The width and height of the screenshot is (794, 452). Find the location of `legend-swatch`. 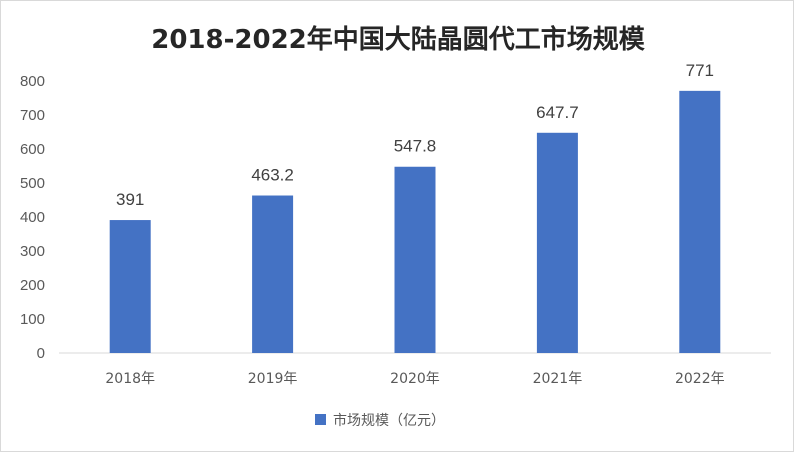

legend-swatch is located at coordinates (320, 419).